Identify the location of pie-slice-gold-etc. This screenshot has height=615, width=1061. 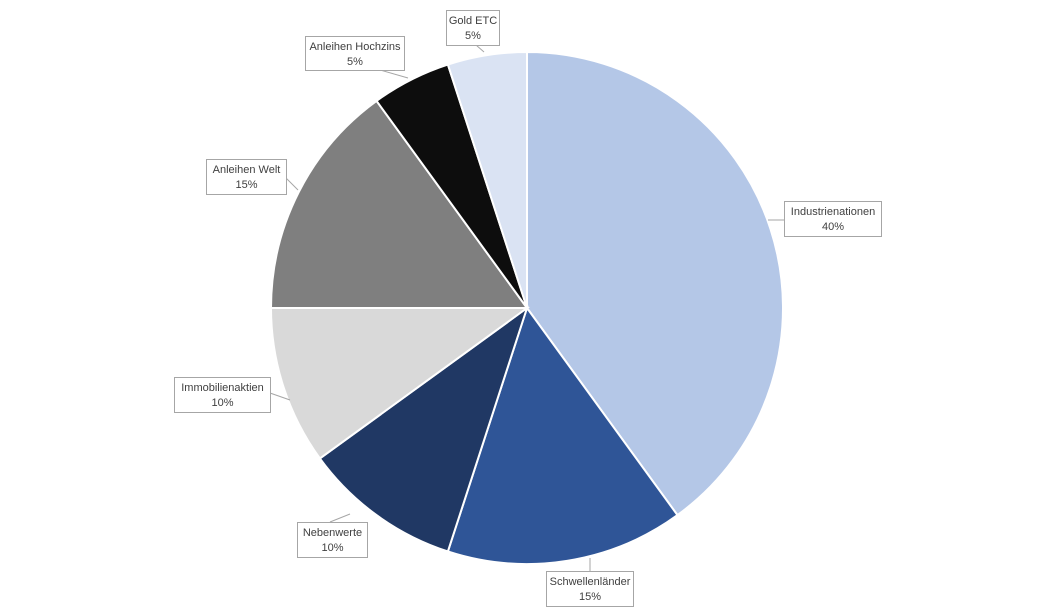
(487, 179).